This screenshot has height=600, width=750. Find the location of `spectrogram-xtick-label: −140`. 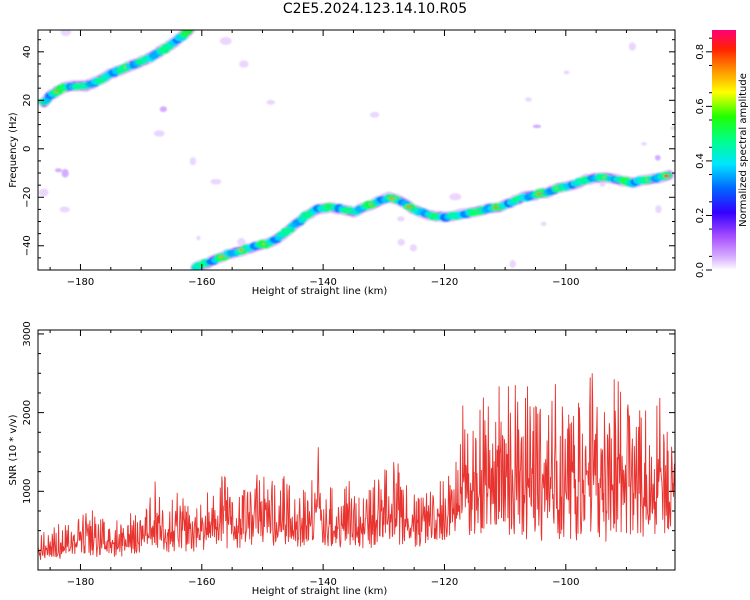

spectrogram-xtick-label: −140 is located at coordinates (322, 282).